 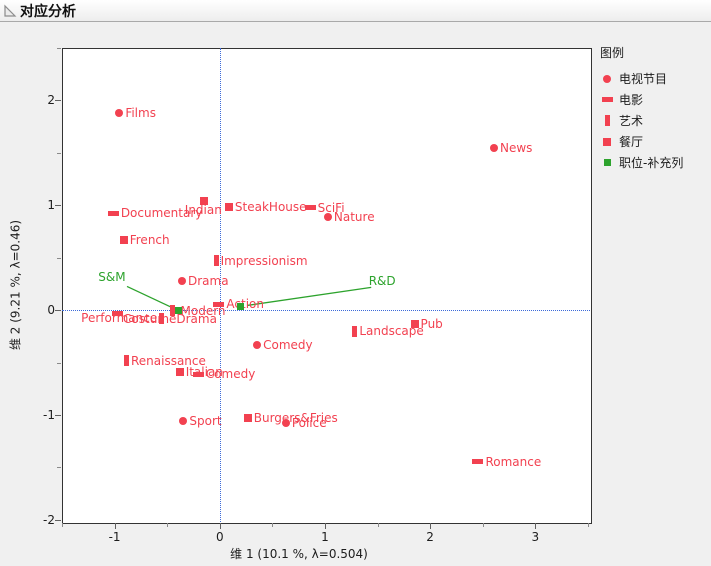 I want to click on legend: 图例 电视节目电影艺术餐厅职位-补充列, so click(x=641, y=108).